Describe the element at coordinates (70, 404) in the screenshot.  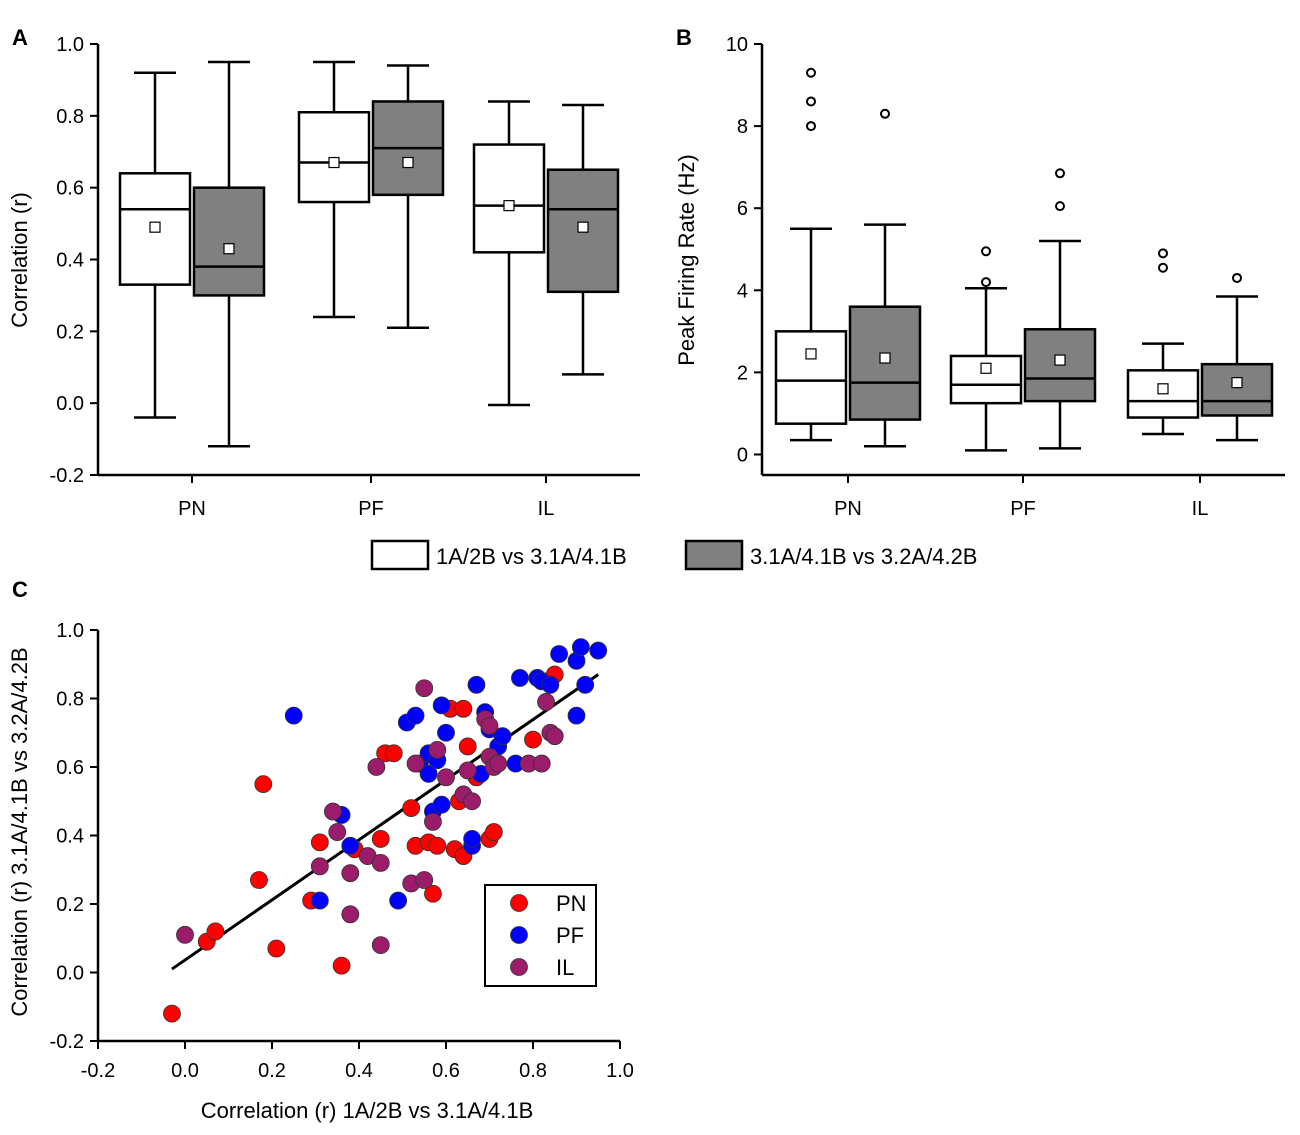
I see `panel-a-y-tick-label: 0.0` at that location.